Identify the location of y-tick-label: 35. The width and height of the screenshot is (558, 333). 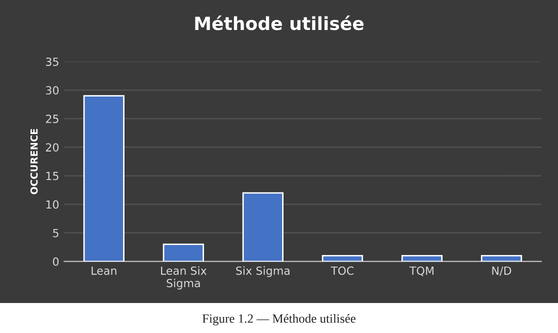
(52, 62).